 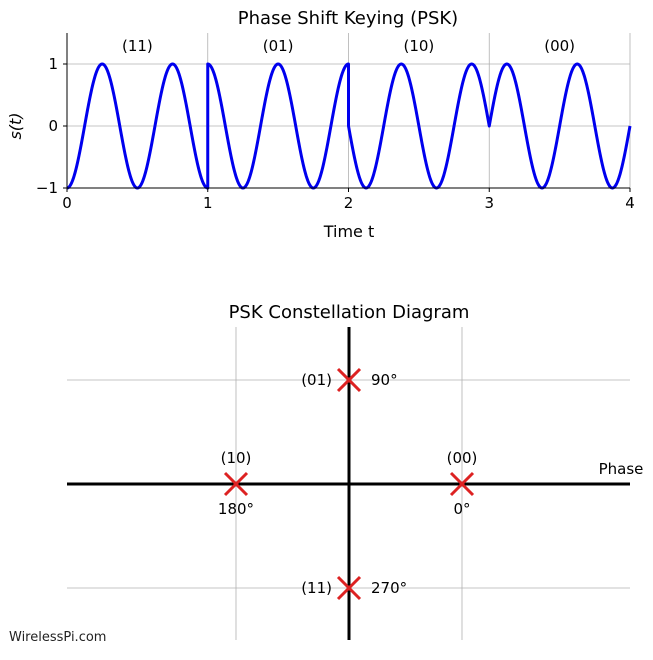 What do you see at coordinates (621, 469) in the screenshot?
I see `constellation-xlabel: Phase` at bounding box center [621, 469].